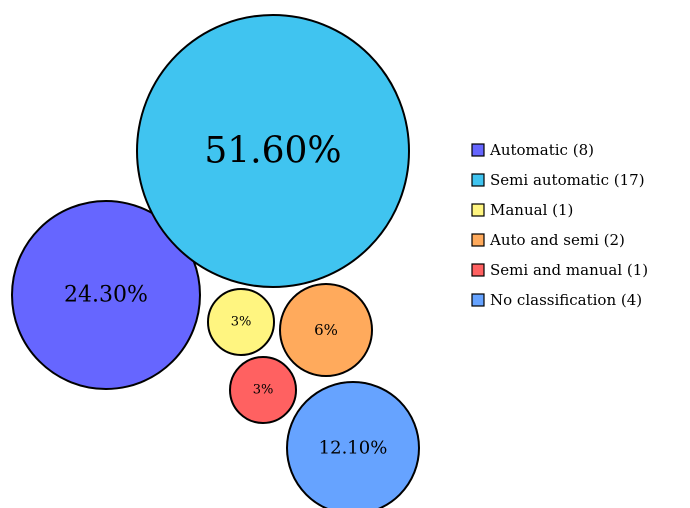  Describe the element at coordinates (531, 210) in the screenshot. I see `legend-label: Manual (1)` at that location.